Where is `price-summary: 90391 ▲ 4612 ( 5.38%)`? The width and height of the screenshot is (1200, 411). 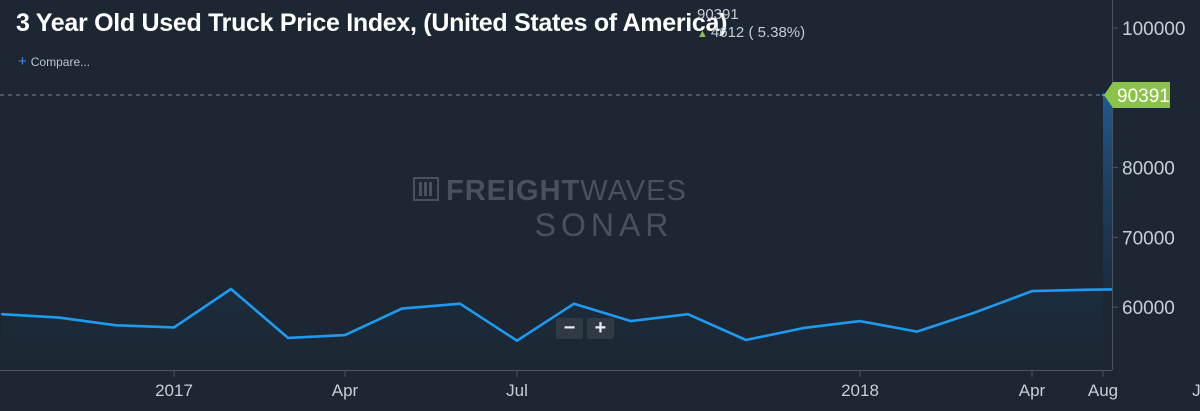
price-summary: 90391 ▲ 4612 ( 5.38%) is located at coordinates (751, 24).